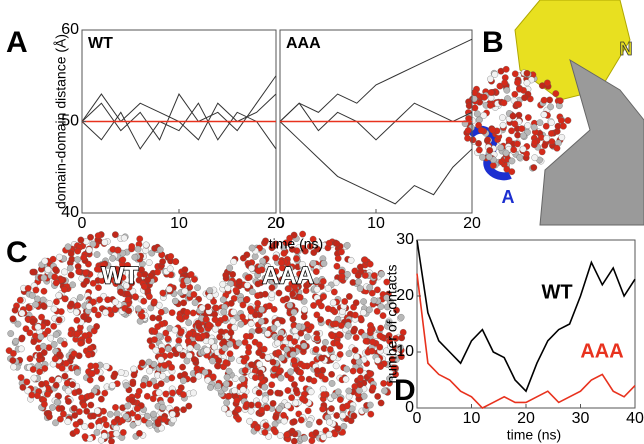  Describe the element at coordinates (392, 323) in the screenshot. I see `y-axis-label: number of contacts` at that location.